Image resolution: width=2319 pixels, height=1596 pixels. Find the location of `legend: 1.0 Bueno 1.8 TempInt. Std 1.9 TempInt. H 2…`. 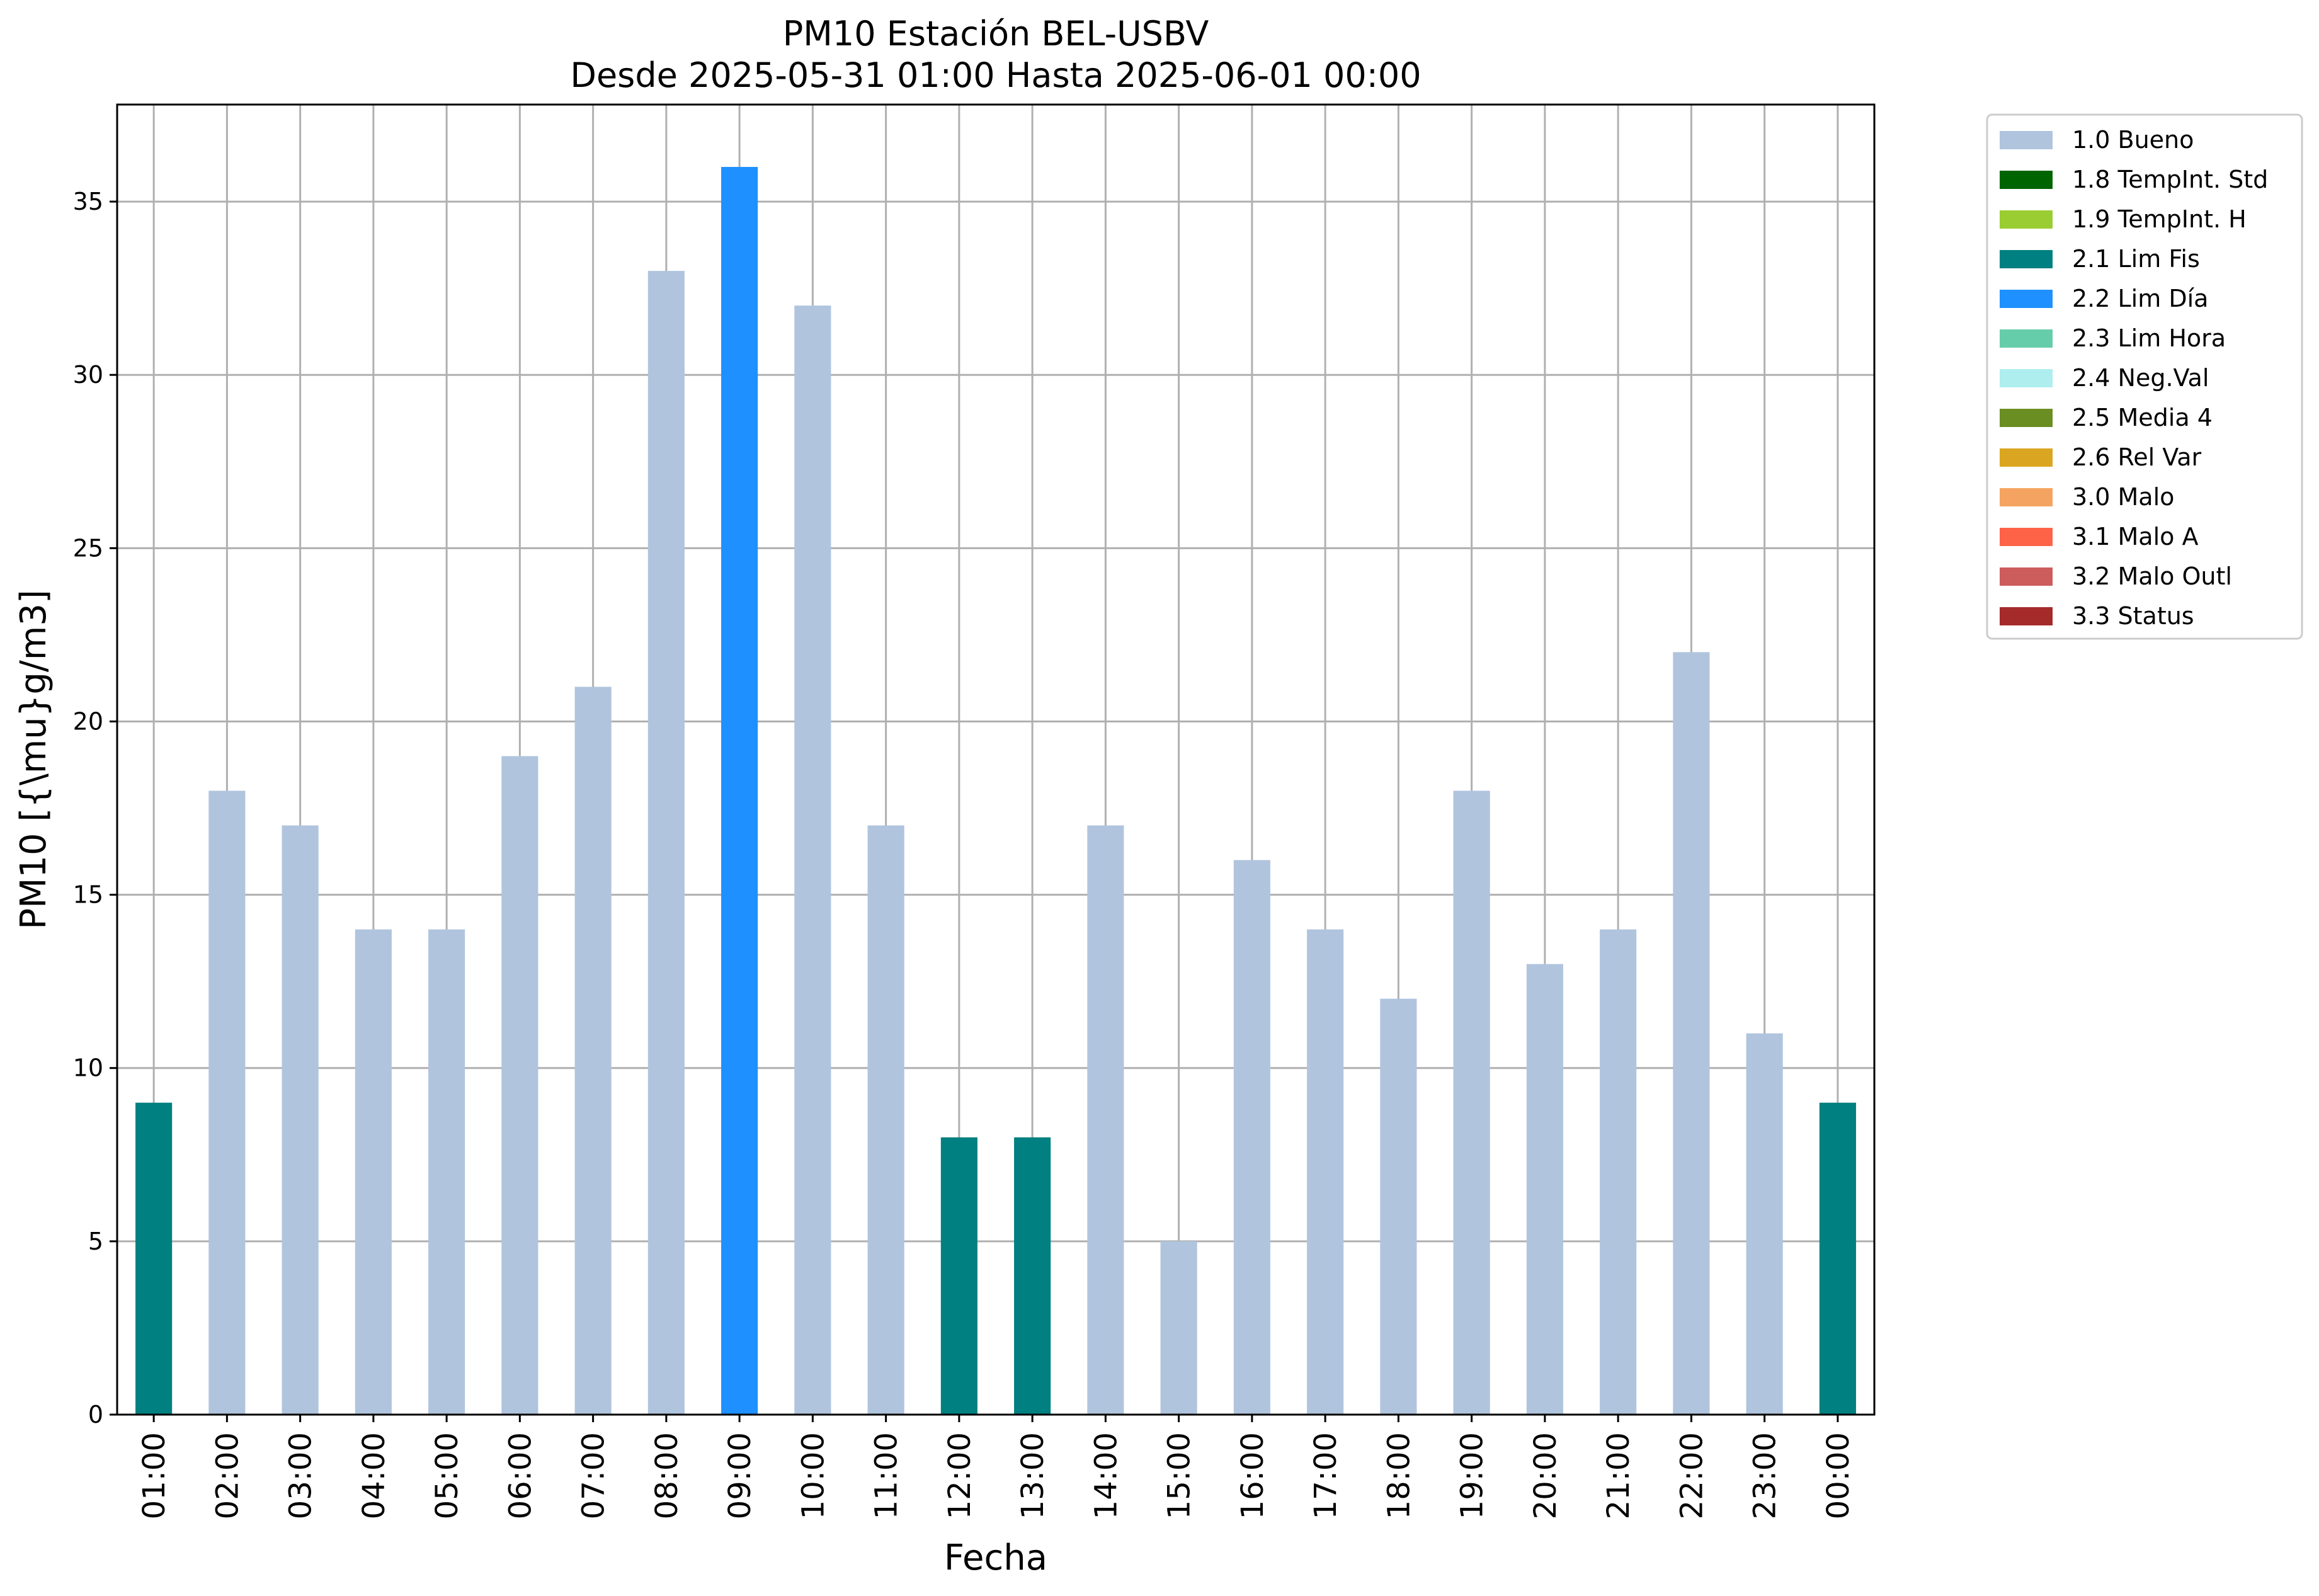

legend: 1.0 Bueno 1.8 TempInt. Std 1.9 TempInt. H 2… is located at coordinates (2144, 376).